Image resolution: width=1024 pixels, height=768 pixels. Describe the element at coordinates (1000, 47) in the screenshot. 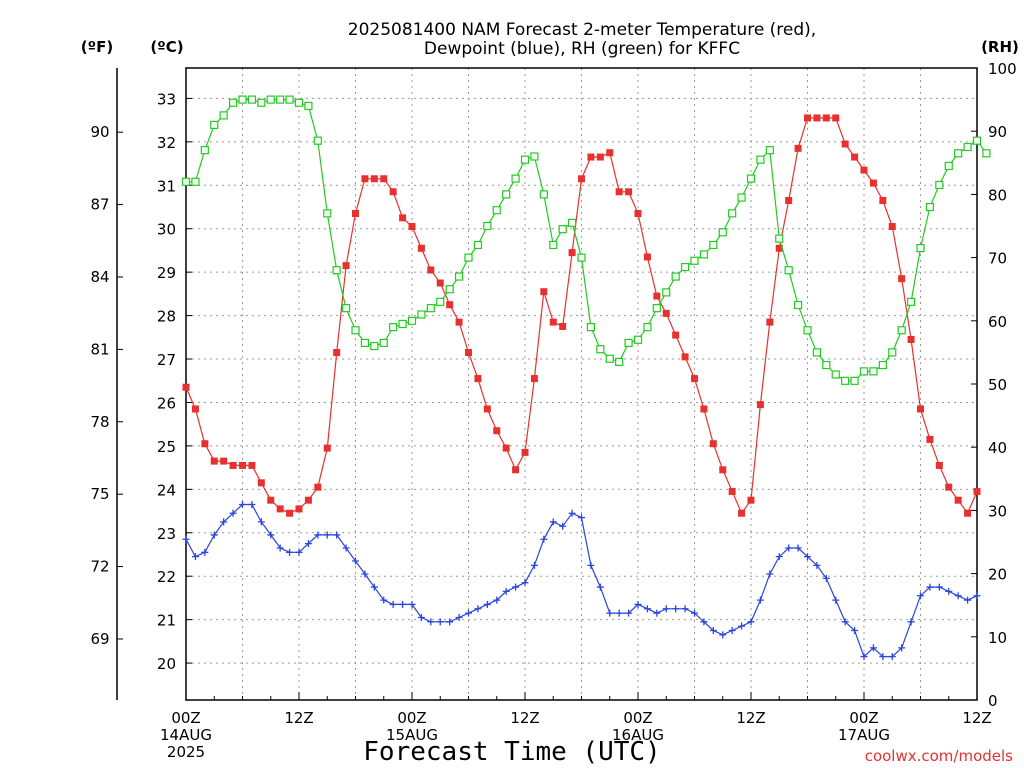

I see `rh-unit-label: (RH)` at that location.